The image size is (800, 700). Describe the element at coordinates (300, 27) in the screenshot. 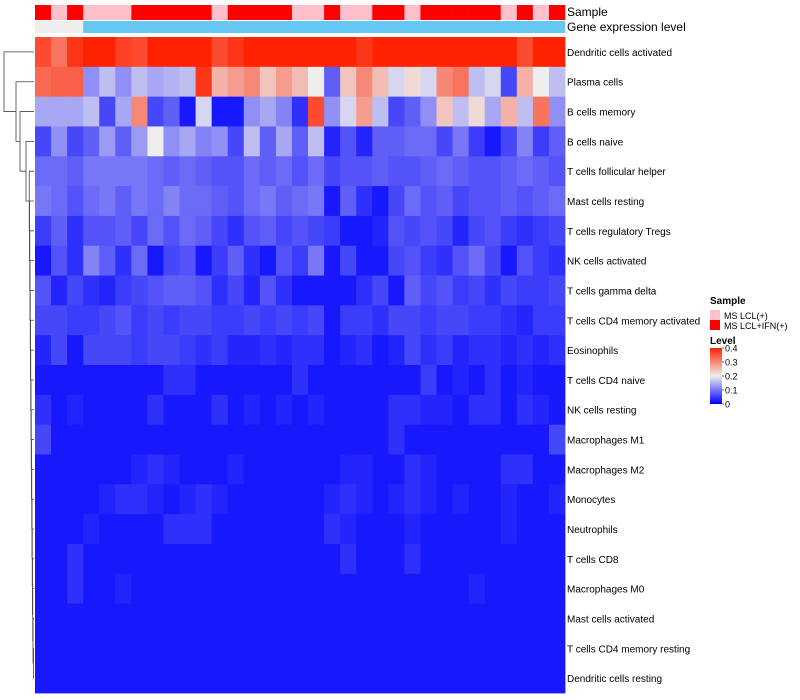

I see `gene-expression-track` at that location.